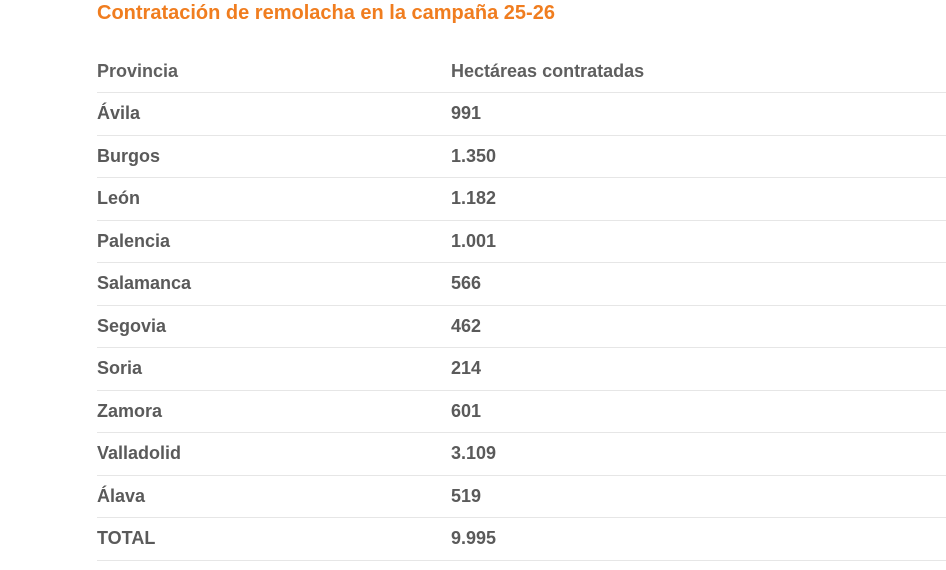 The width and height of the screenshot is (946, 570). I want to click on cell-provincia: Burgos, so click(274, 156).